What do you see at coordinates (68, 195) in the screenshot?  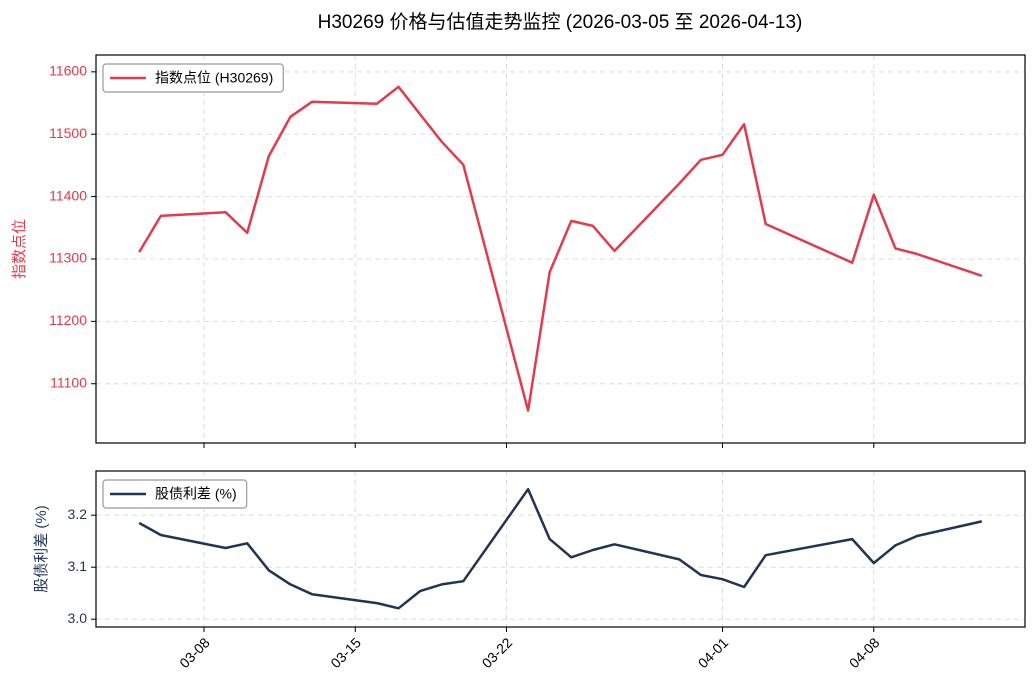 I see `y-tick-label: 11400` at bounding box center [68, 195].